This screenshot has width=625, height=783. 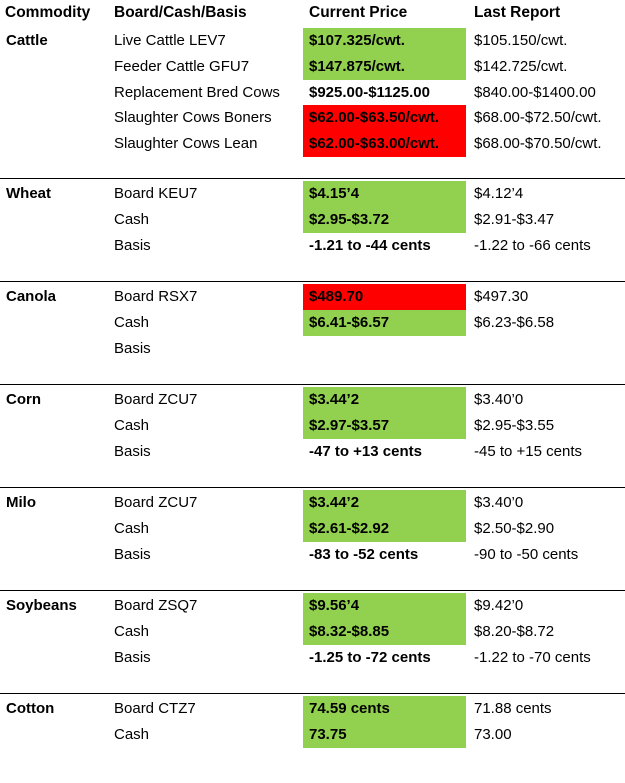 I want to click on last-report-cell: $105.150/cwt., so click(x=521, y=40).